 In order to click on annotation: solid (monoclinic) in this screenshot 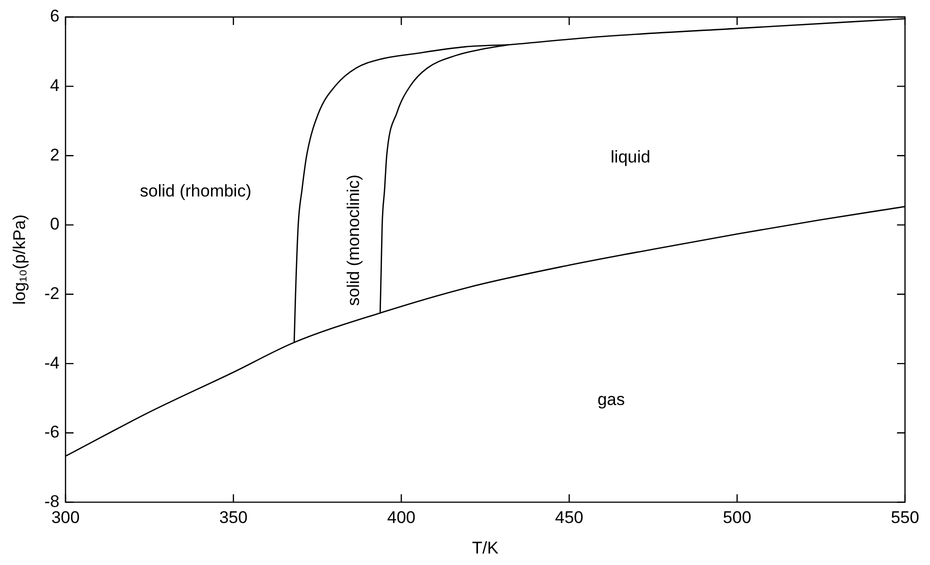, I will do `click(353, 240)`.